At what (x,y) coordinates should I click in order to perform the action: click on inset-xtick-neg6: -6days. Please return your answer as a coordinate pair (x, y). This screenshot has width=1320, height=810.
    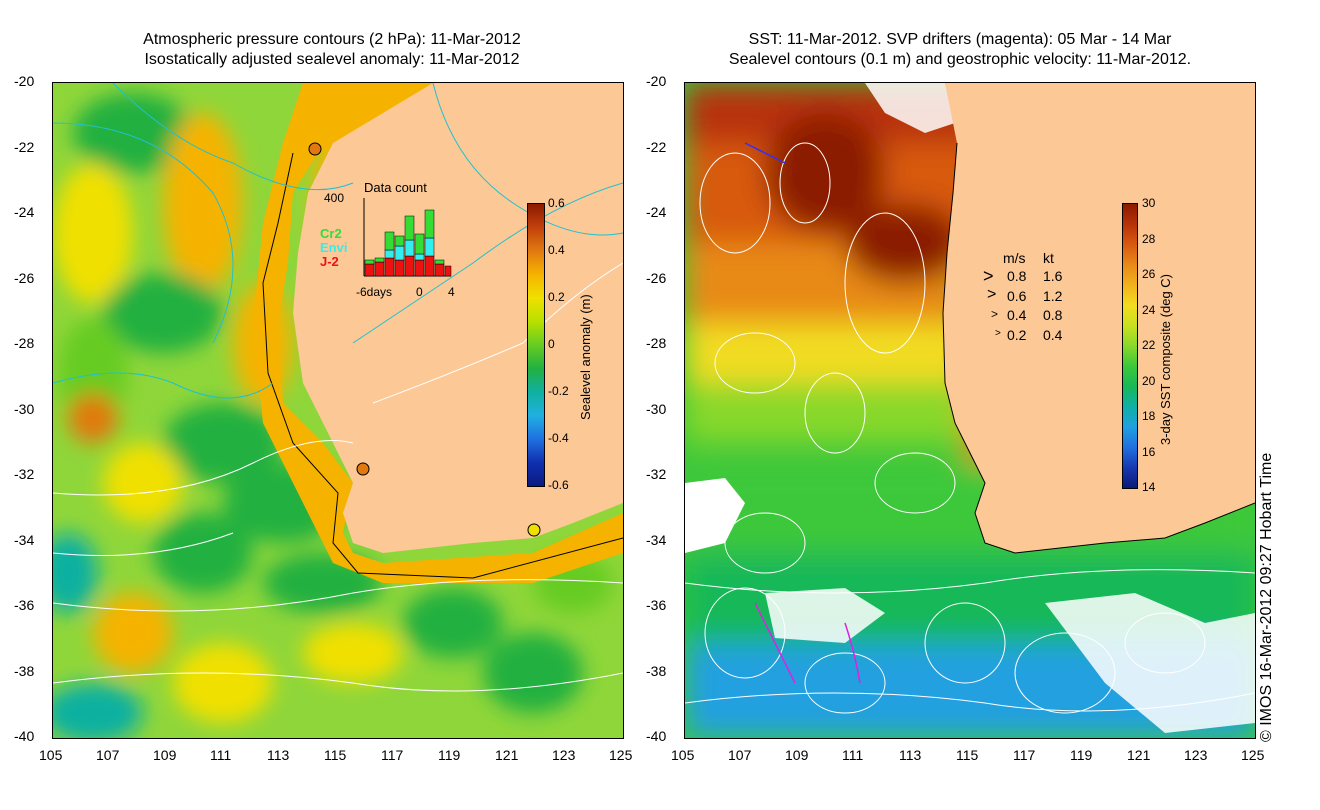
    Looking at the image, I should click on (374, 292).